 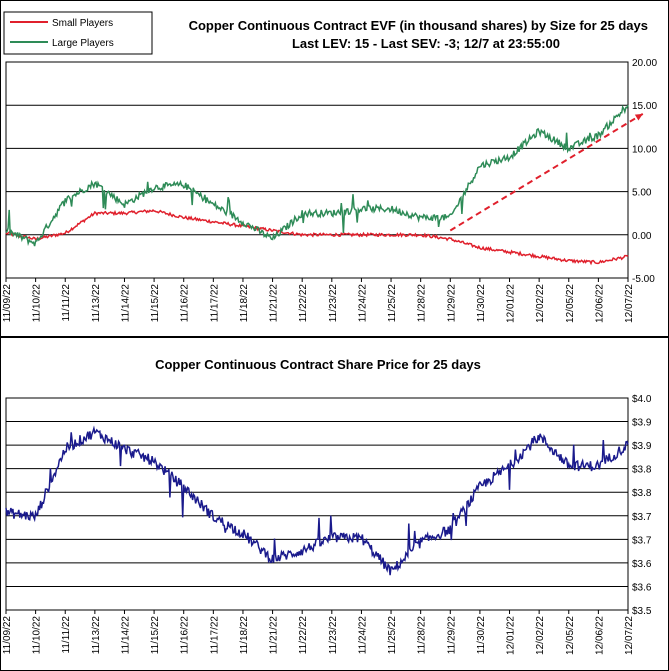 I want to click on price-x-tick-label: 11/25/22, so click(x=392, y=635).